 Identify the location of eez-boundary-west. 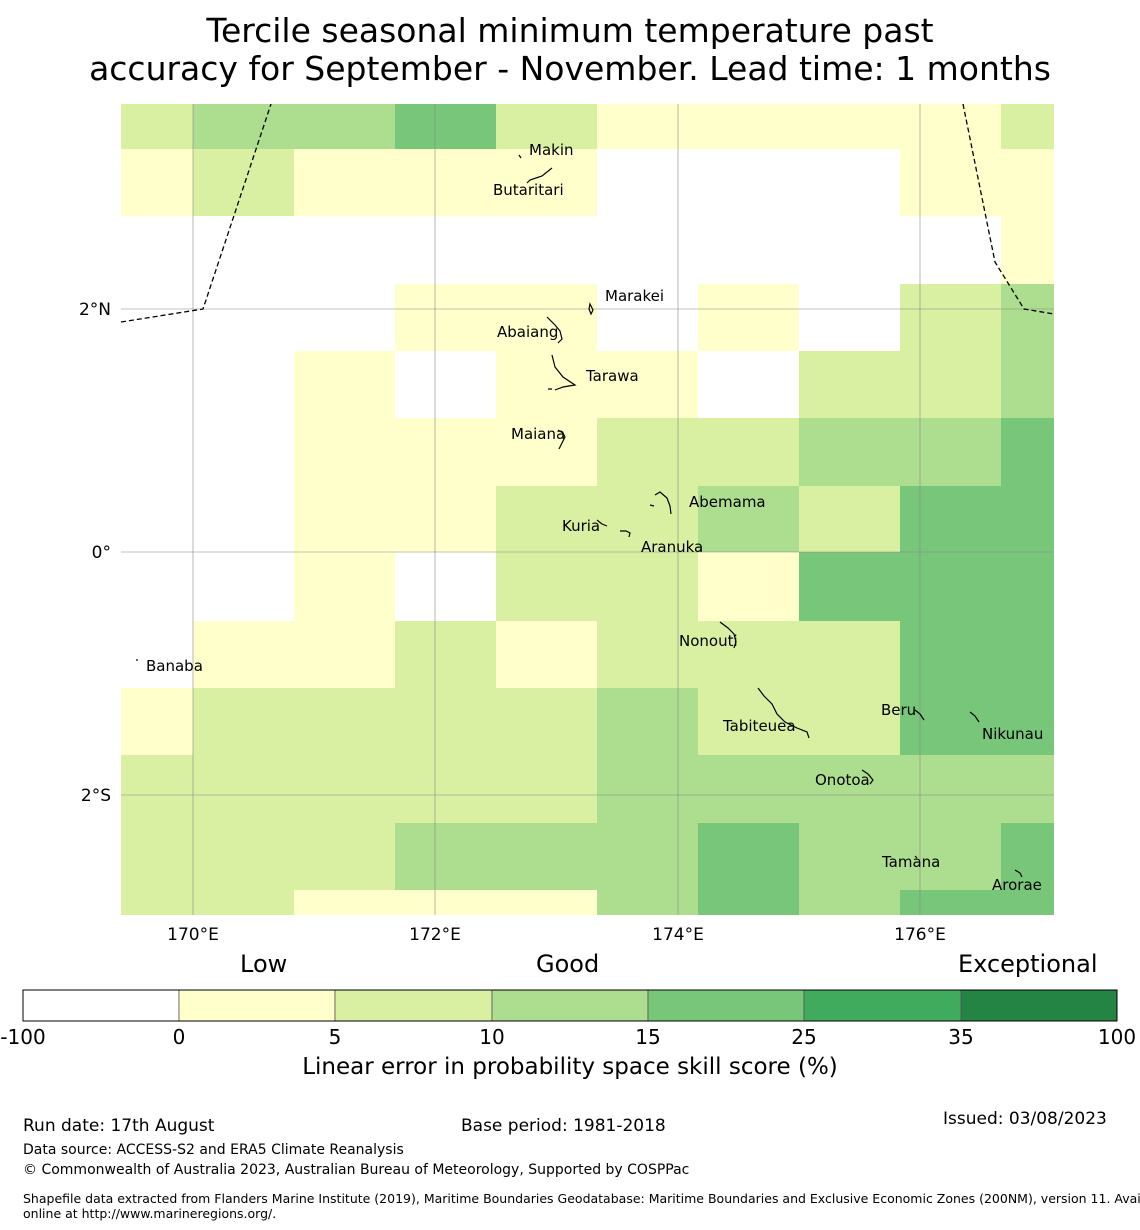
(196, 213).